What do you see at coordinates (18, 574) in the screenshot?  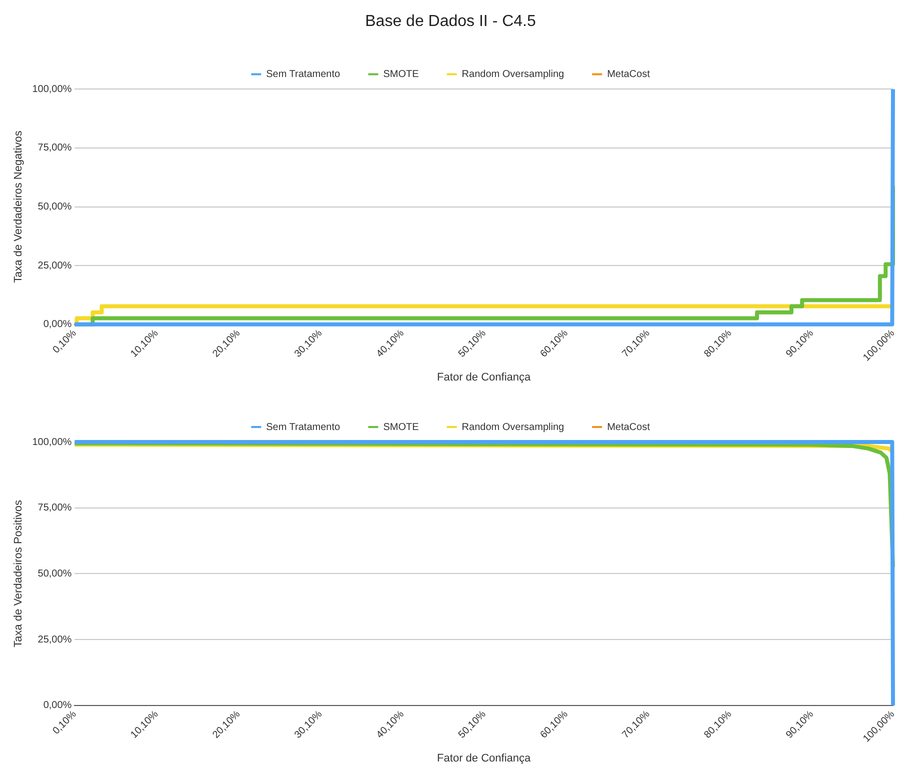 I see `y-axis-title: Taxa de Verdadeiros Positivos` at bounding box center [18, 574].